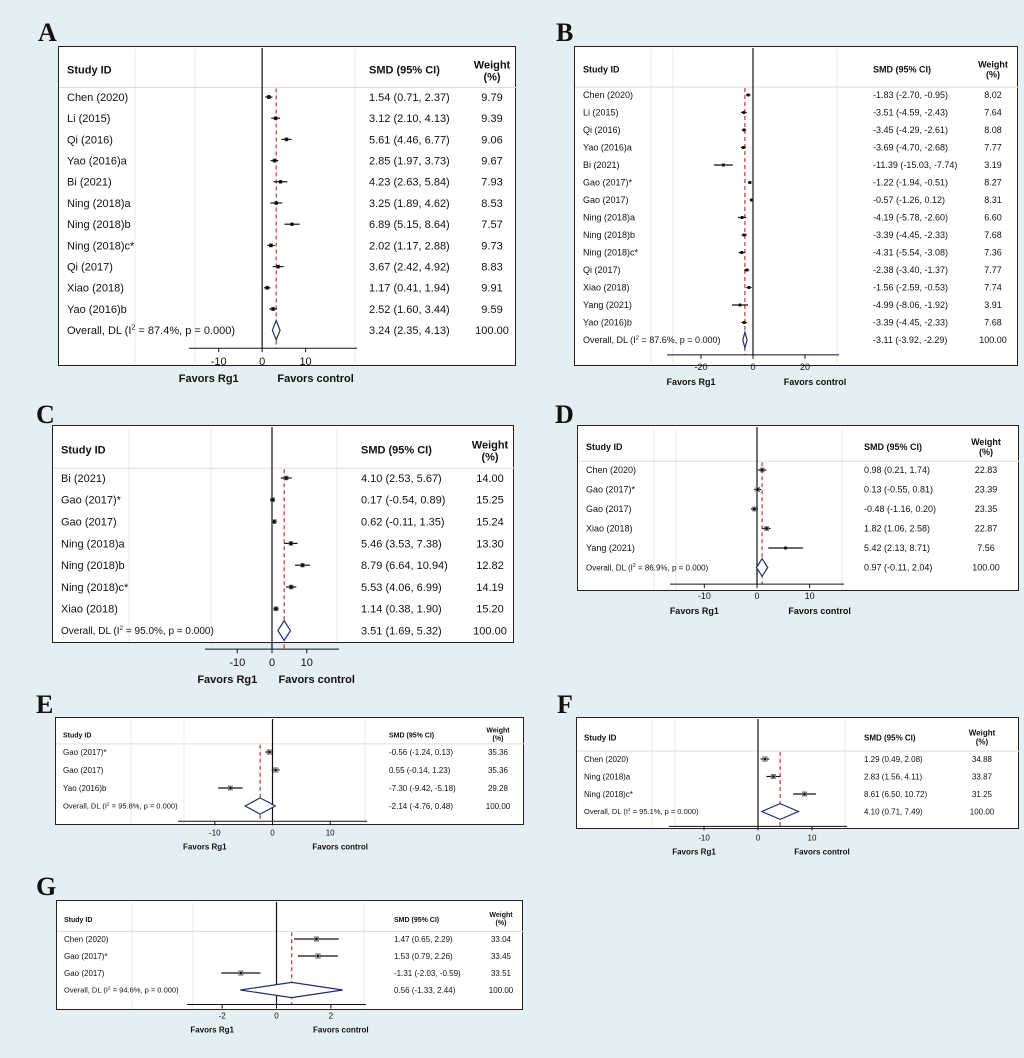 The height and width of the screenshot is (1058, 1024). What do you see at coordinates (792, 113) in the screenshot?
I see `study-row: Li (2015) -3.51 (-4.59, -2.43) 7.64` at bounding box center [792, 113].